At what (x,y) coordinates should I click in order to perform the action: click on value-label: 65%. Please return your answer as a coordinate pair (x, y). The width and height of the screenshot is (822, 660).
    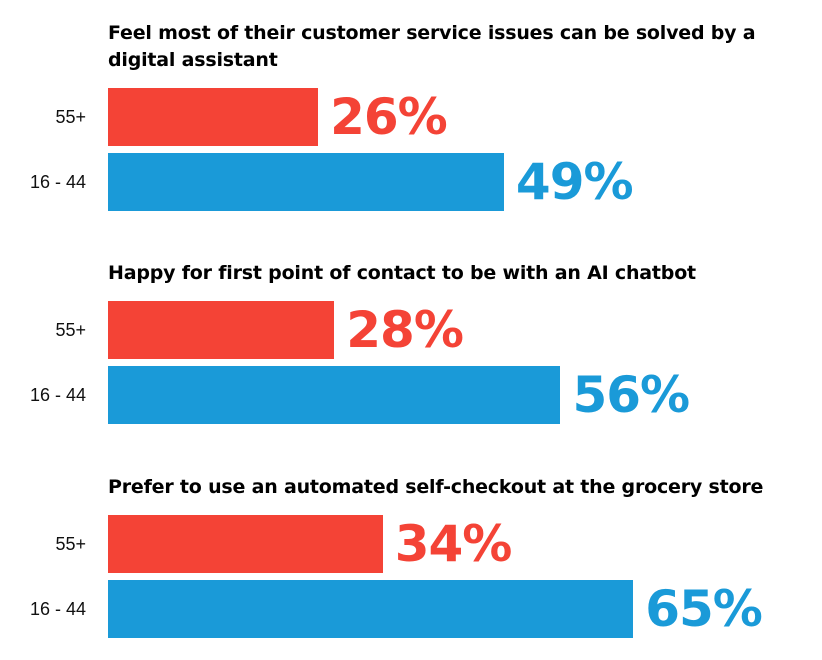
    Looking at the image, I should click on (704, 609).